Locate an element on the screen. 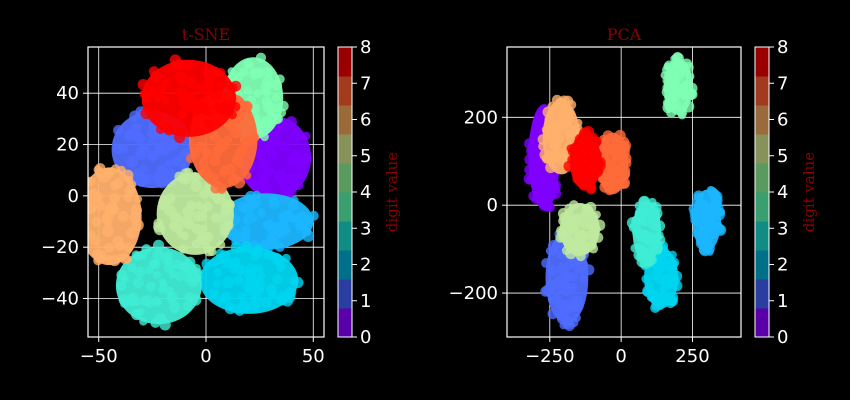 This screenshot has width=850, height=400. tsne-colorbar-tick-label: 4 is located at coordinates (365, 192).